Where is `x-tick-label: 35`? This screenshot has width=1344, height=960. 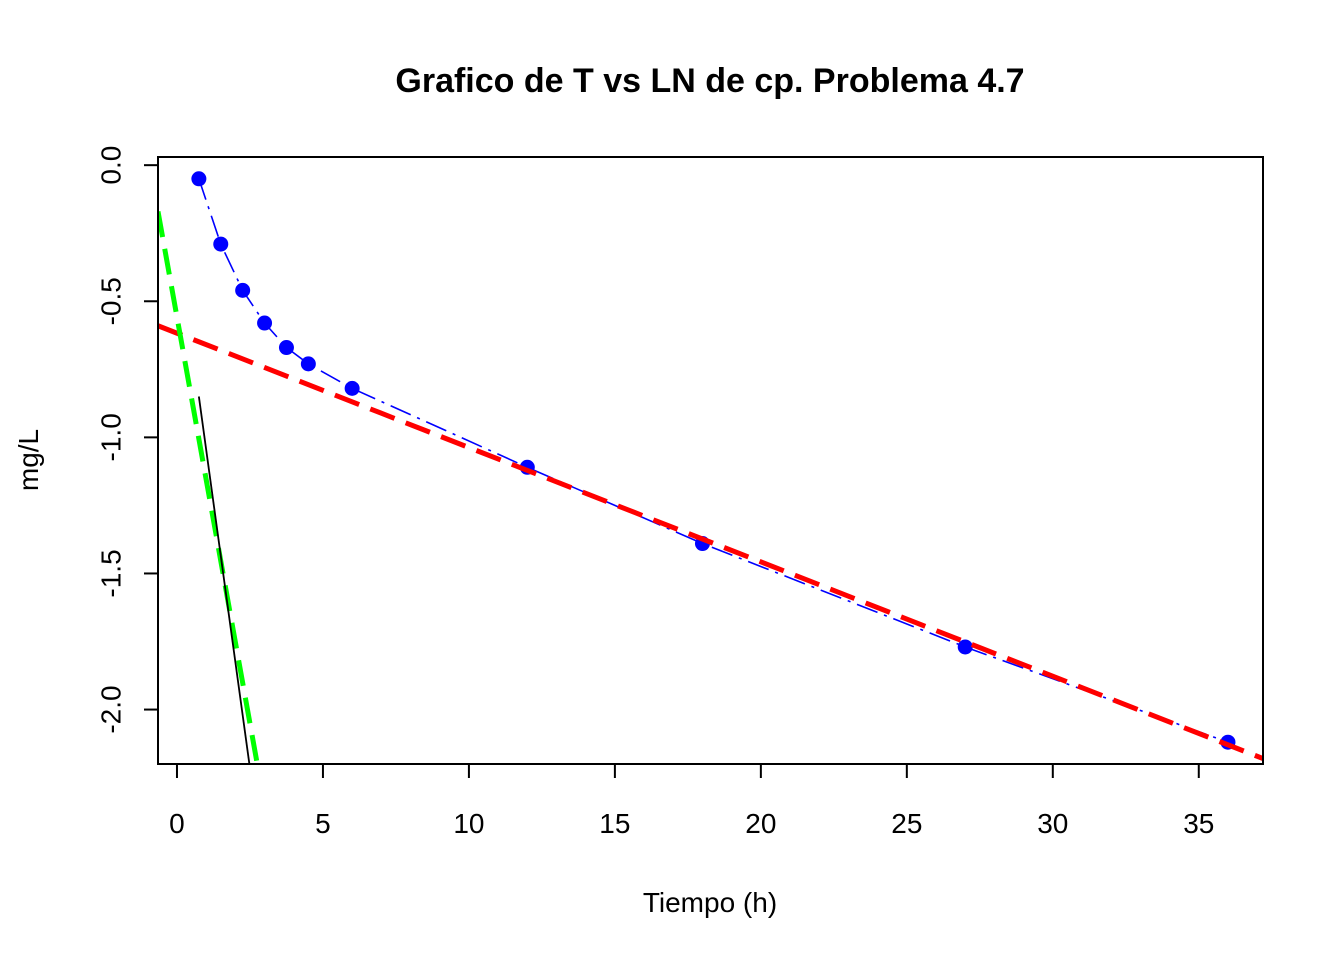 x-tick-label: 35 is located at coordinates (1198, 823).